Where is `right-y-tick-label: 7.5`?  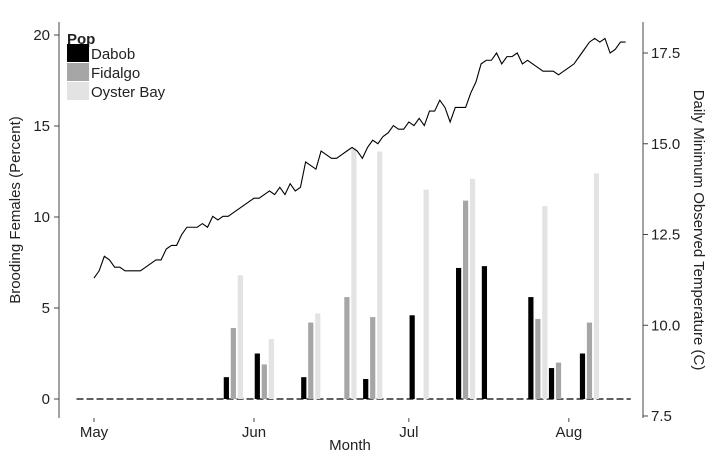
right-y-tick-label: 7.5 is located at coordinates (661, 416).